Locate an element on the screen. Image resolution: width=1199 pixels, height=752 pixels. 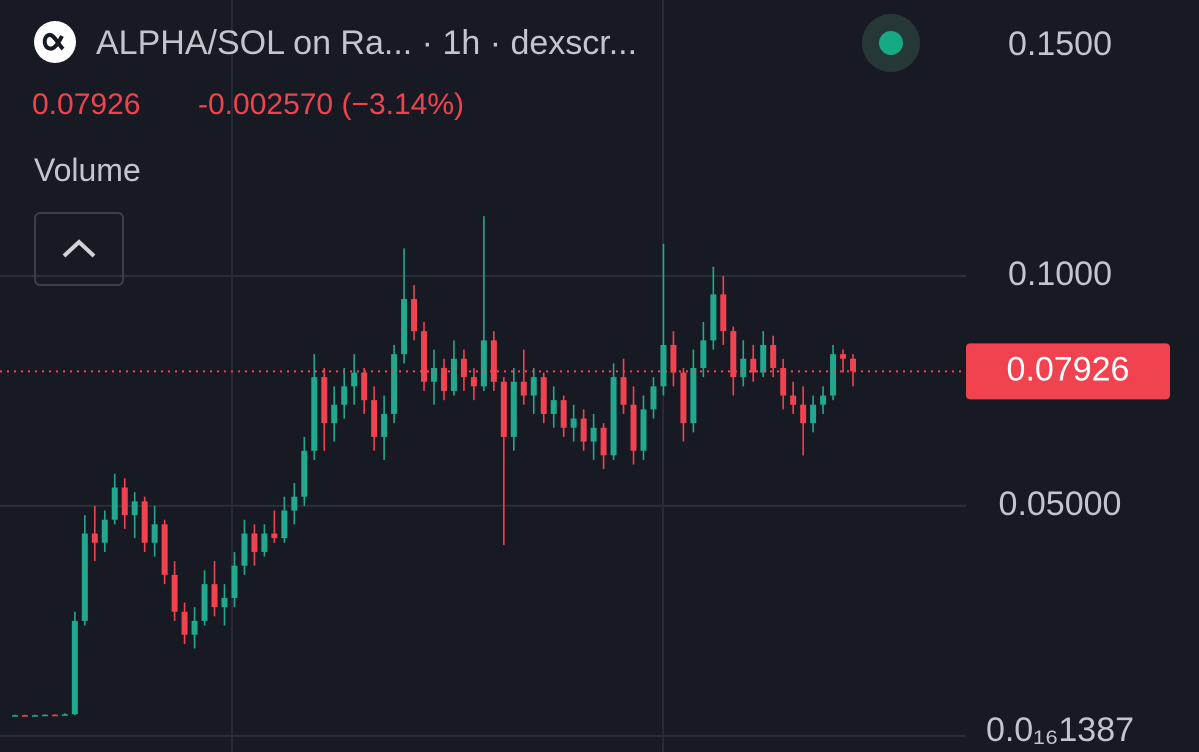
status-button is located at coordinates (891, 43).